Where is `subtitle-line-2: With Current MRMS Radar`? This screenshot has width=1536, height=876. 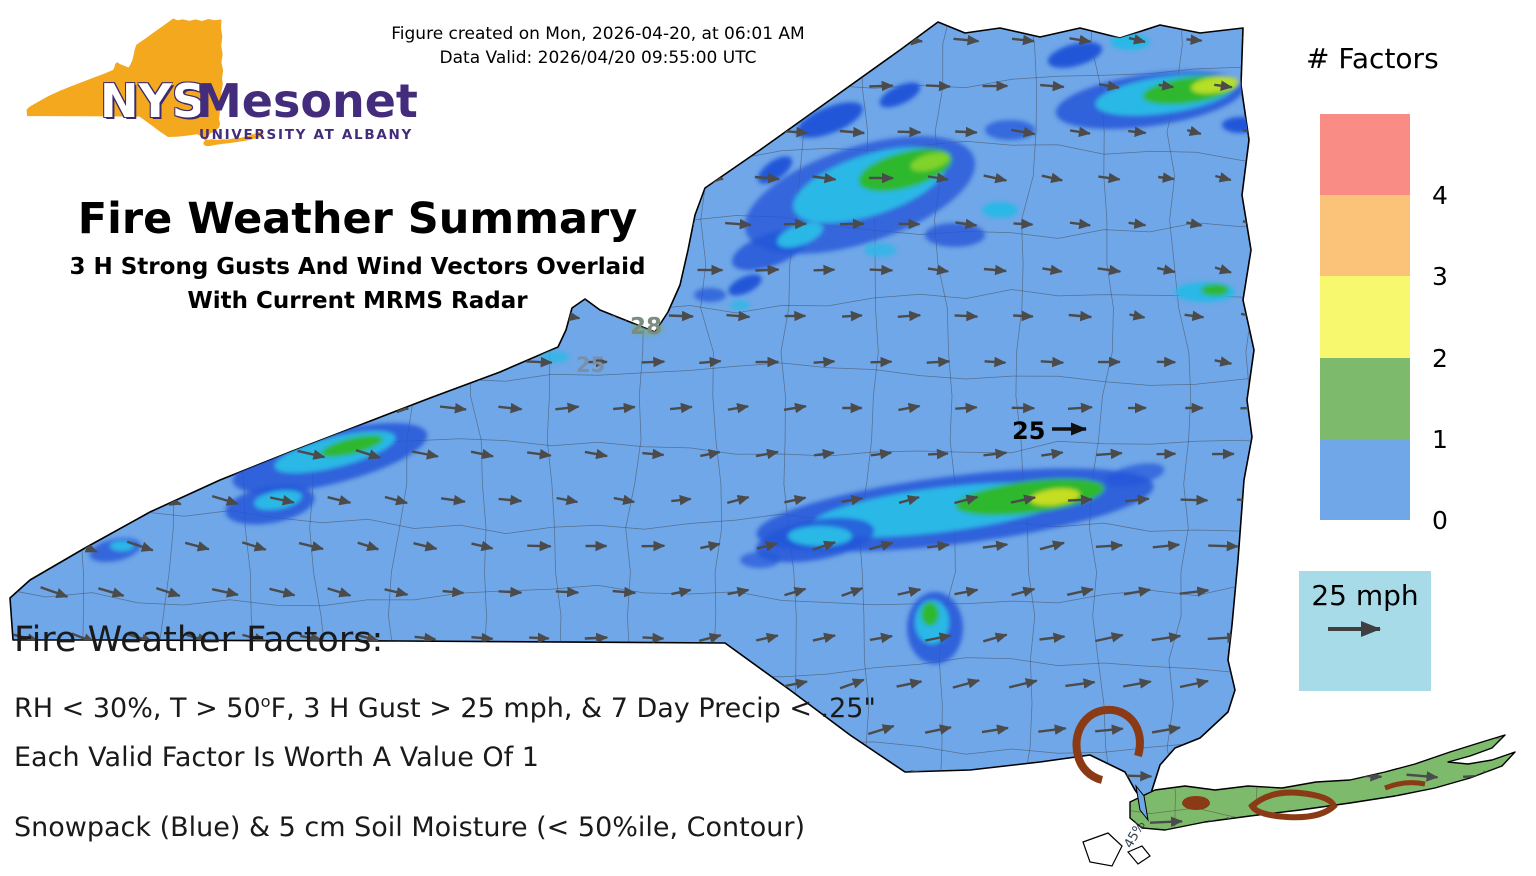 subtitle-line-2: With Current MRMS Radar is located at coordinates (357, 301).